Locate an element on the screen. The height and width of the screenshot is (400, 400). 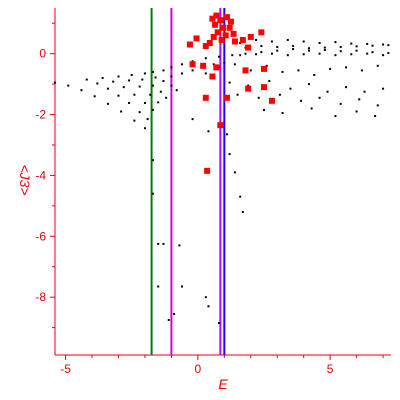
y-tick-label: -8 is located at coordinates (40, 297).